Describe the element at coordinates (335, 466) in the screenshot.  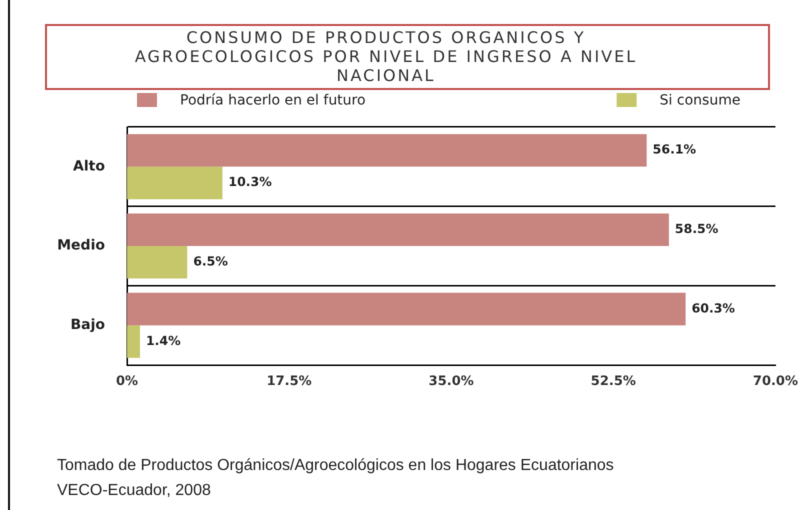
I see `text: Tomado de Productos Orgánicos/Agroecológicos en los Hogares Ecuatorianos` at that location.